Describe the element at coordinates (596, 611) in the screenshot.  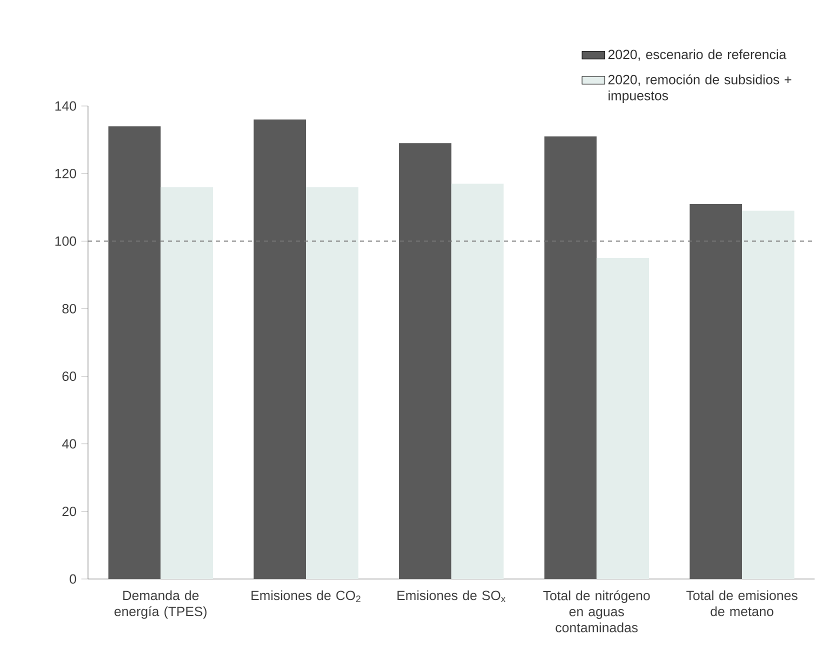
I see `x-tick-label: Total de nitrógeno en aguas contaminadas` at that location.